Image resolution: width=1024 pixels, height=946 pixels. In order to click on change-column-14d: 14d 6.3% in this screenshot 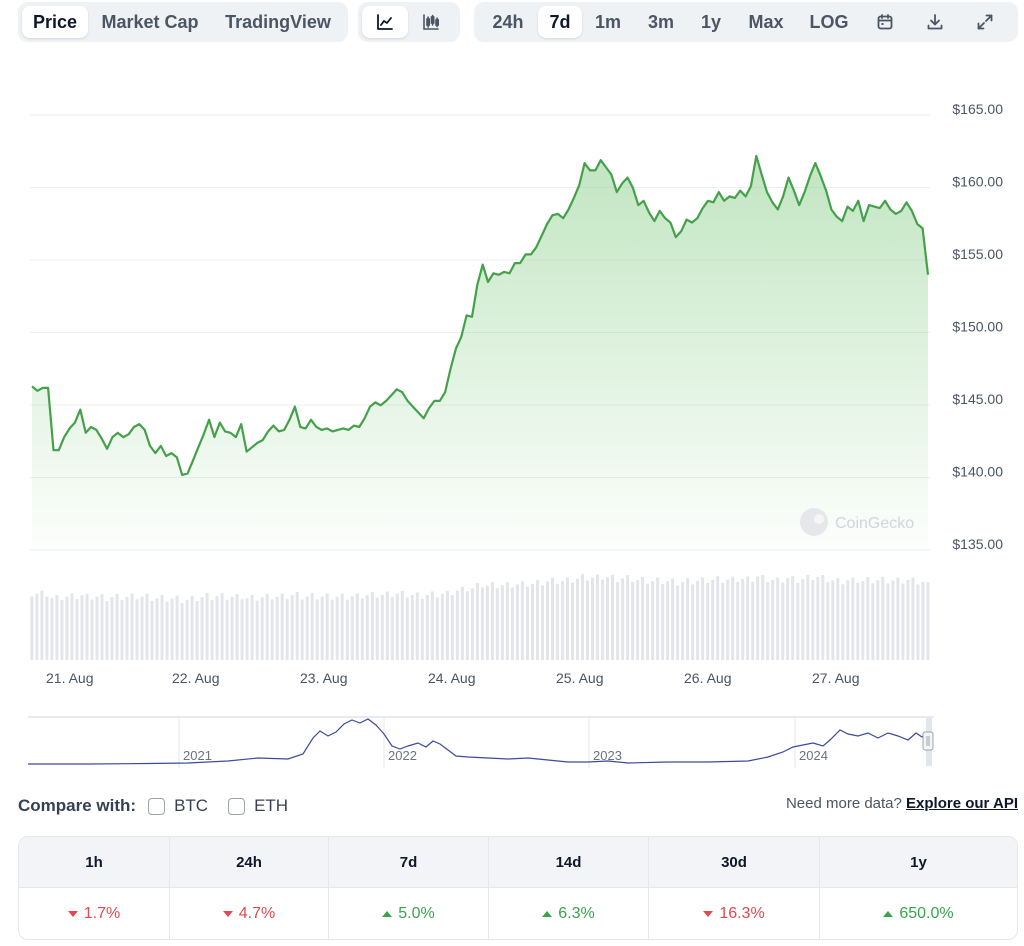, I will do `click(569, 888)`.